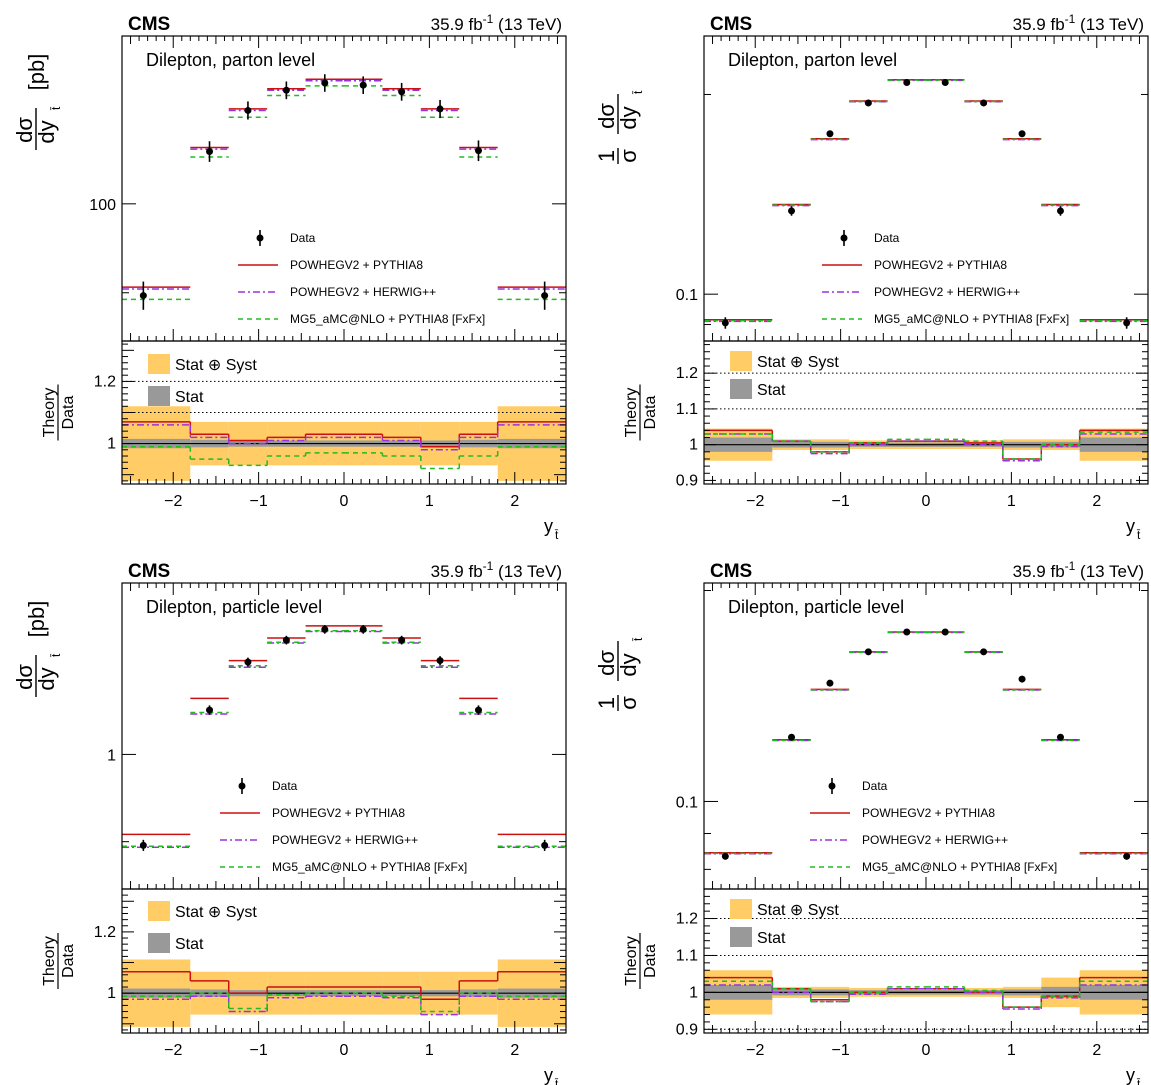  I want to click on ratio-y-tick-label: 1.1, so click(687, 955).